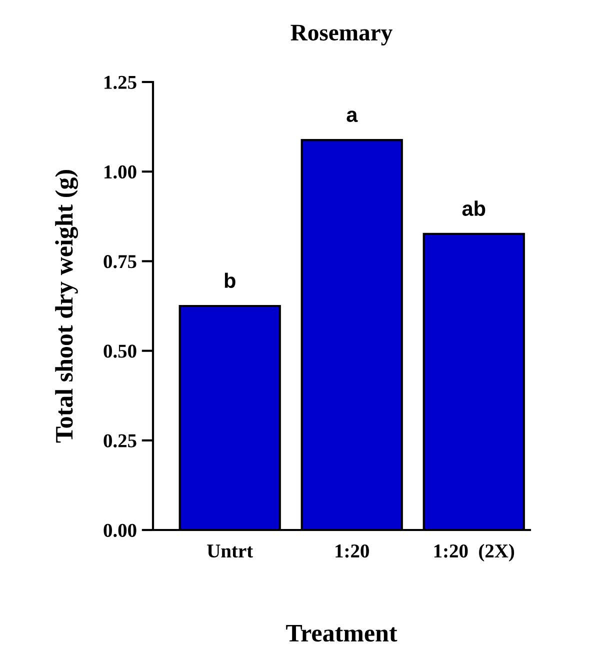 This screenshot has width=596, height=645. Describe the element at coordinates (120, 261) in the screenshot. I see `y-tick-label: 0.75` at that location.